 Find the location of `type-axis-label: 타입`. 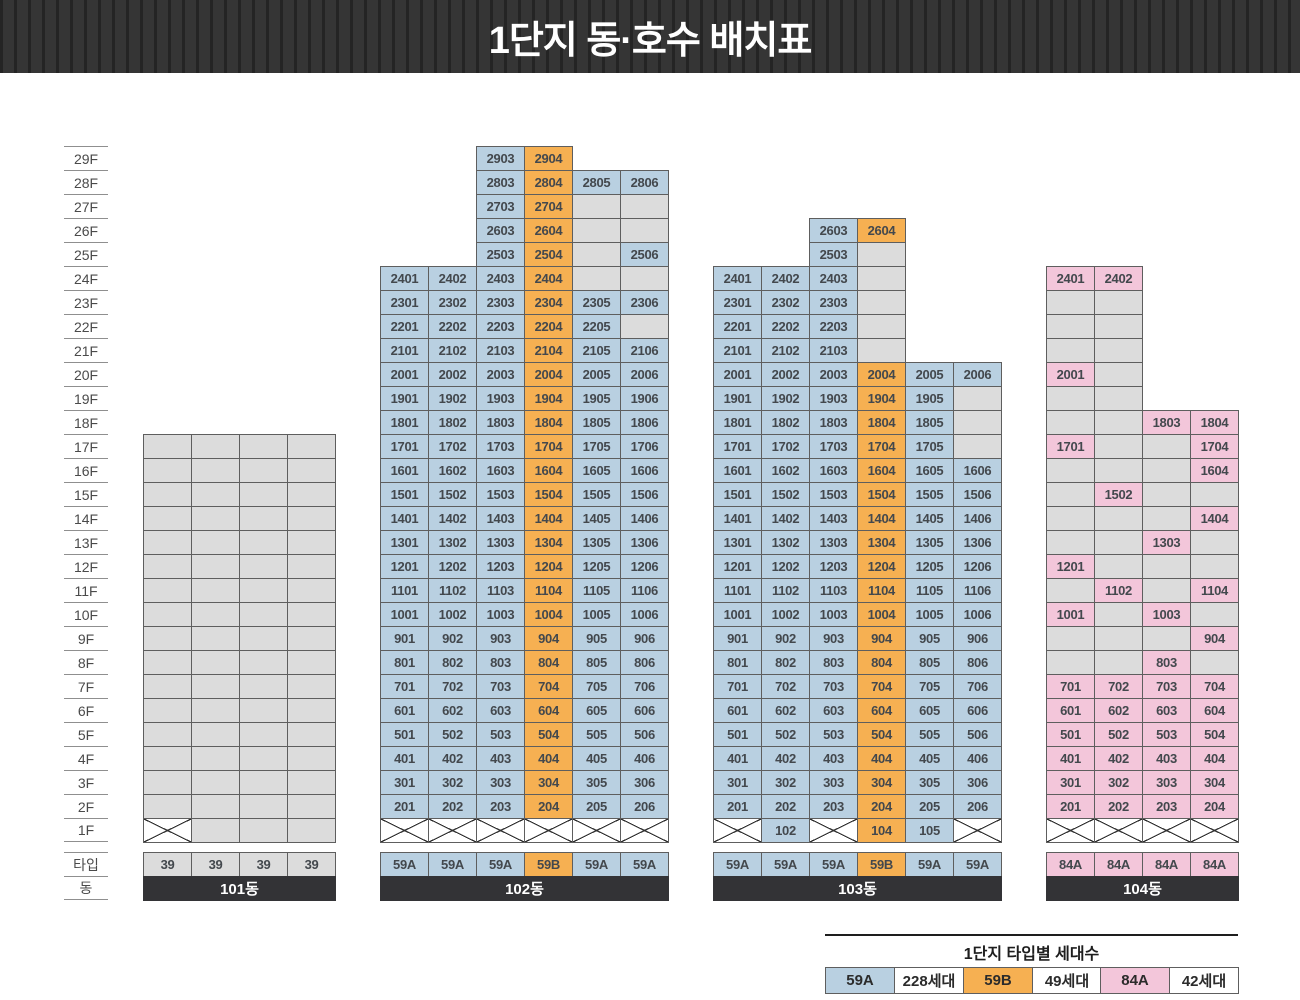

type-axis-label: 타입 is located at coordinates (86, 864).